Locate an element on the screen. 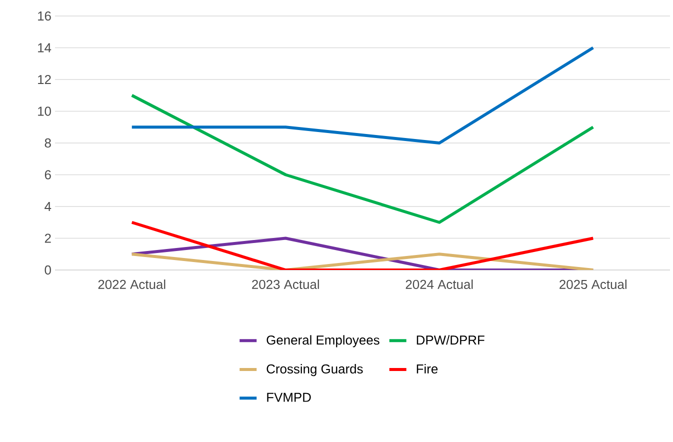 The height and width of the screenshot is (442, 673). legend-label: Fire is located at coordinates (427, 369).